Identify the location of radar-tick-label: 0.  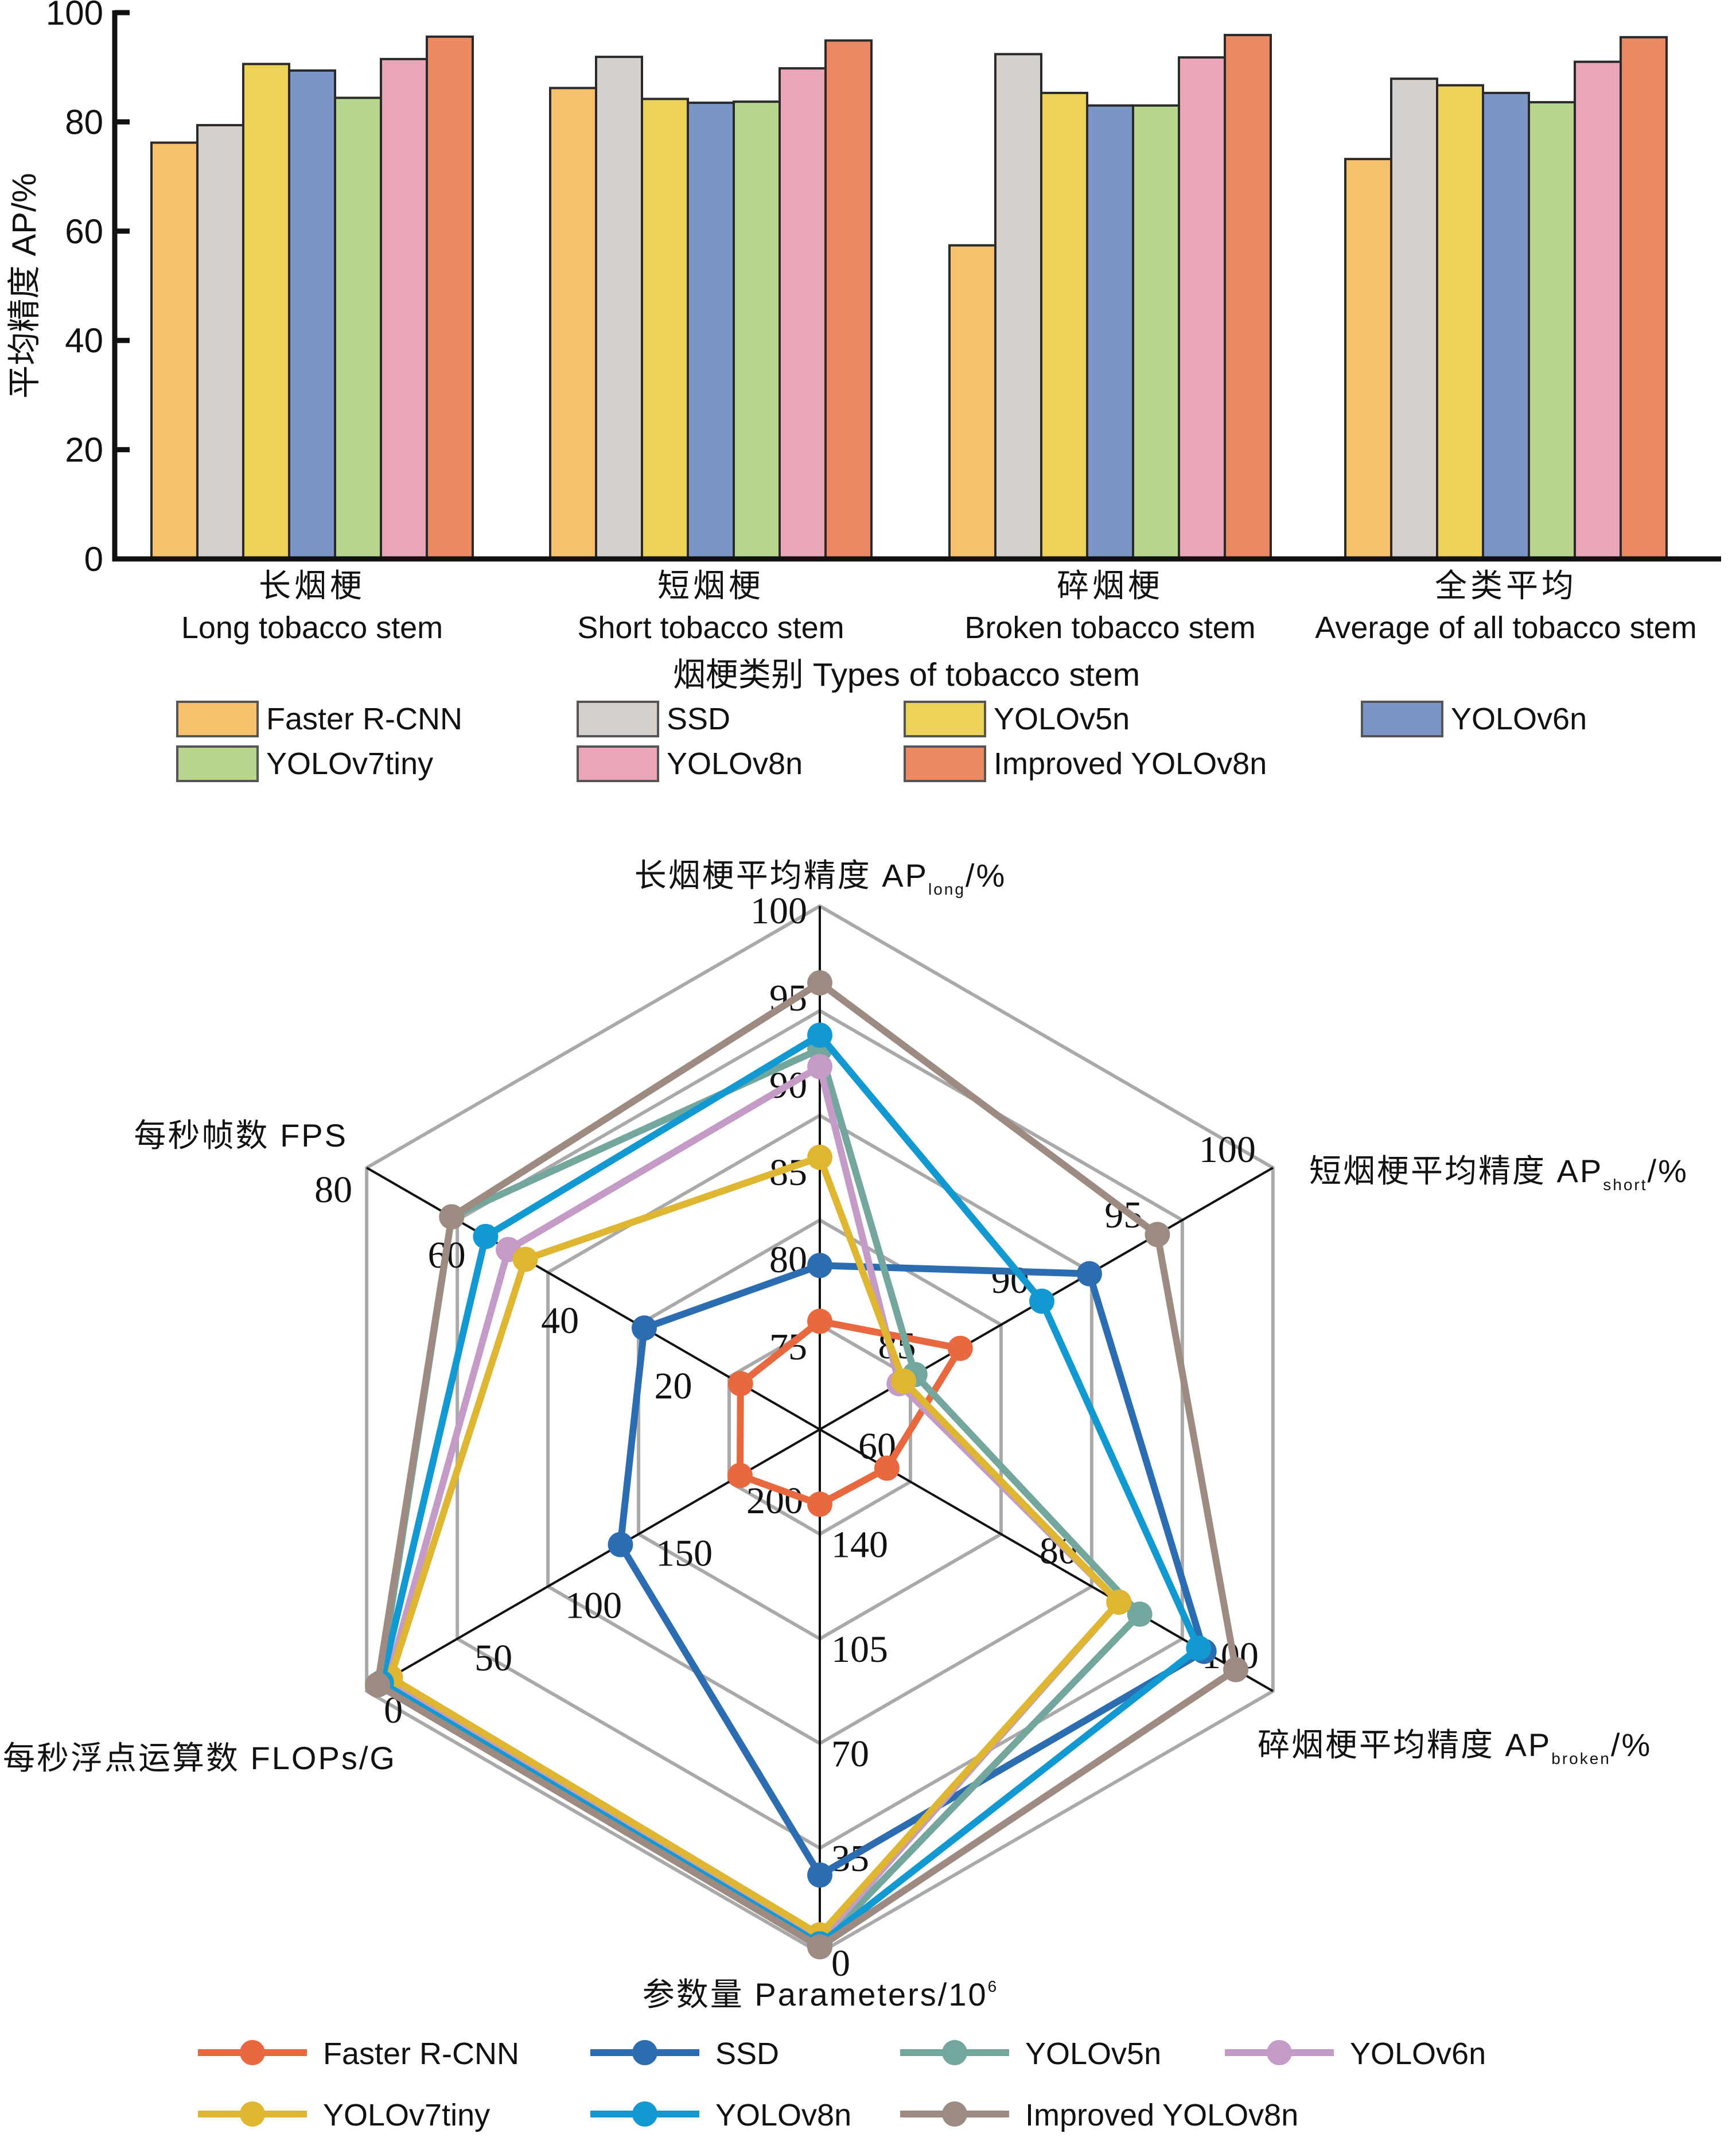
(841, 1963).